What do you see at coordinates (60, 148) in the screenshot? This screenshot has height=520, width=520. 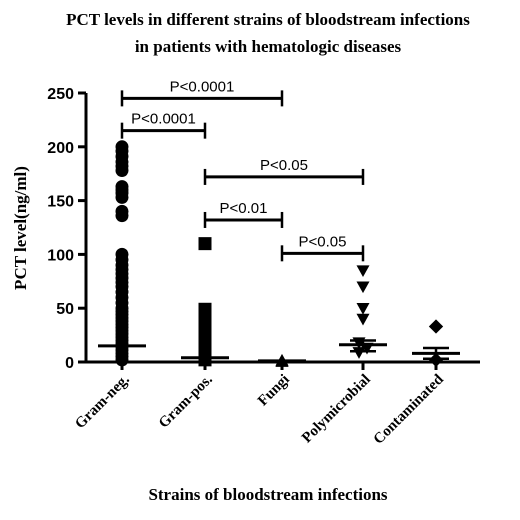 I see `y-tick-label: 200` at bounding box center [60, 148].